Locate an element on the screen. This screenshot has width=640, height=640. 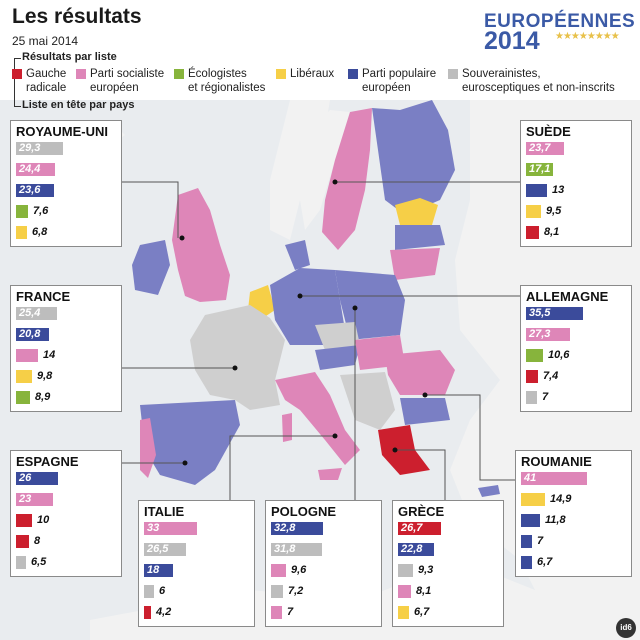
bar-value-label: 17,1 is located at coordinates (540, 169).